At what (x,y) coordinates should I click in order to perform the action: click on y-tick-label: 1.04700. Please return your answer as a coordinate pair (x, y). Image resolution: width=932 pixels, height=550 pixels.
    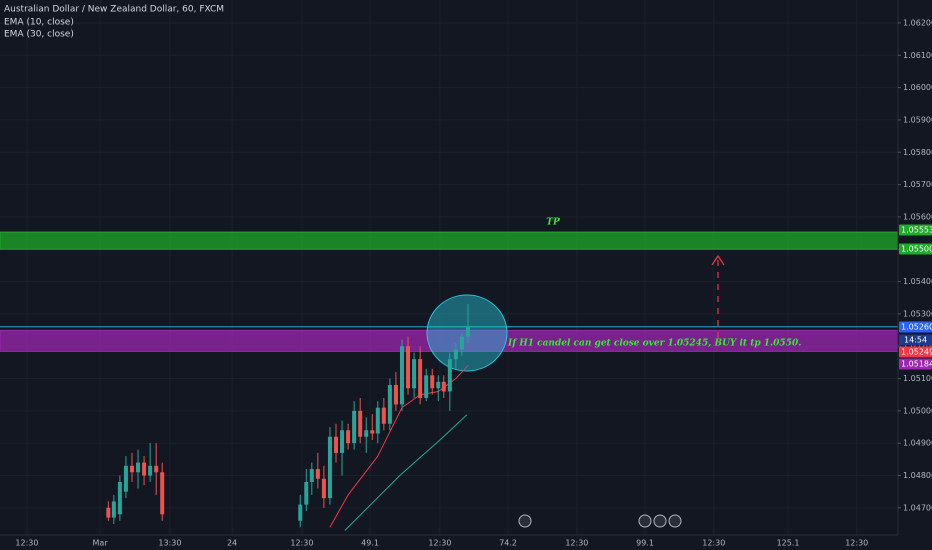
    Looking at the image, I should click on (917, 507).